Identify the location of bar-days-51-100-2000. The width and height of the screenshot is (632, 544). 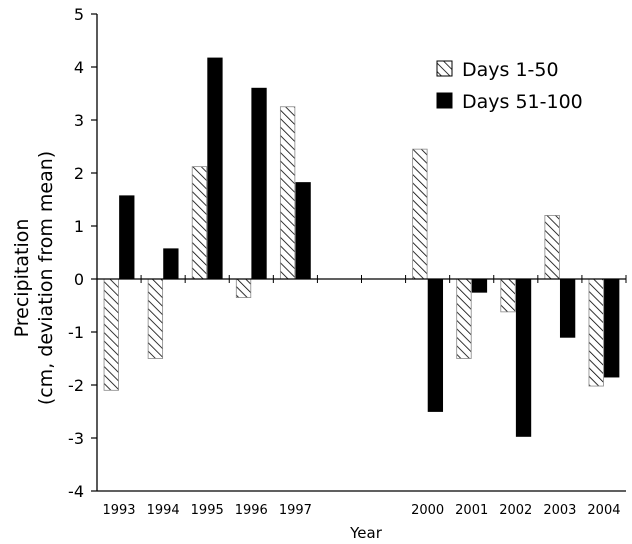
(435, 345).